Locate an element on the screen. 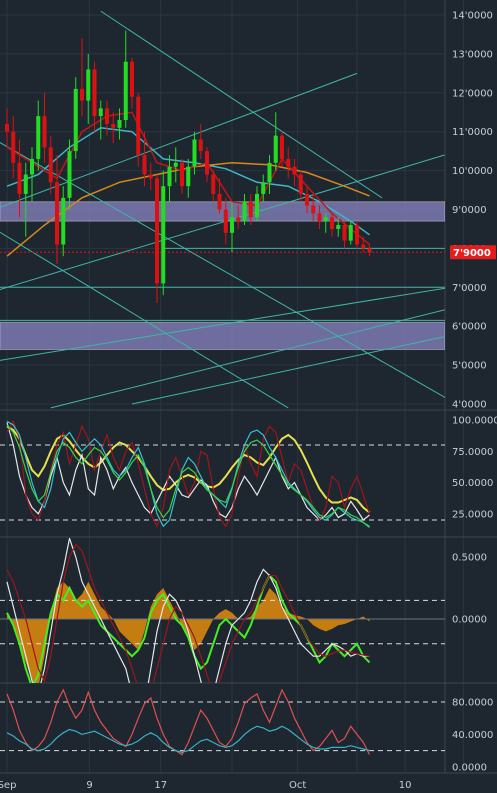 The image size is (497, 793). osc-series-osc_yellow is located at coordinates (188, 469).